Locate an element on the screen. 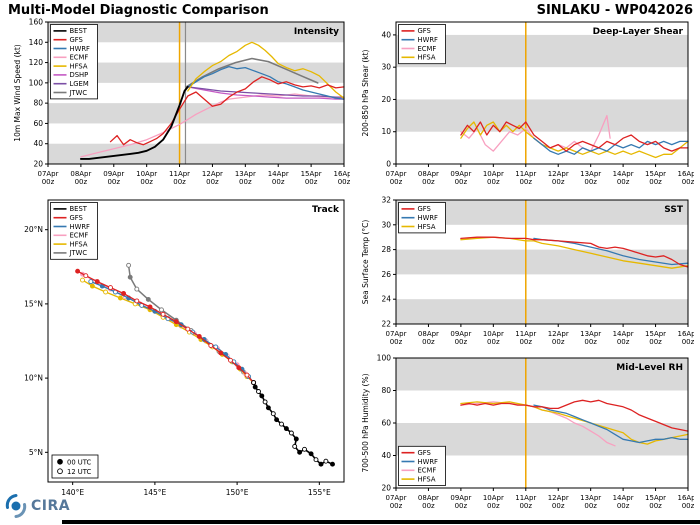 Image resolution: width=700 pixels, height=525 pixels. svg-text: 12 UTC is located at coordinates (79, 472).